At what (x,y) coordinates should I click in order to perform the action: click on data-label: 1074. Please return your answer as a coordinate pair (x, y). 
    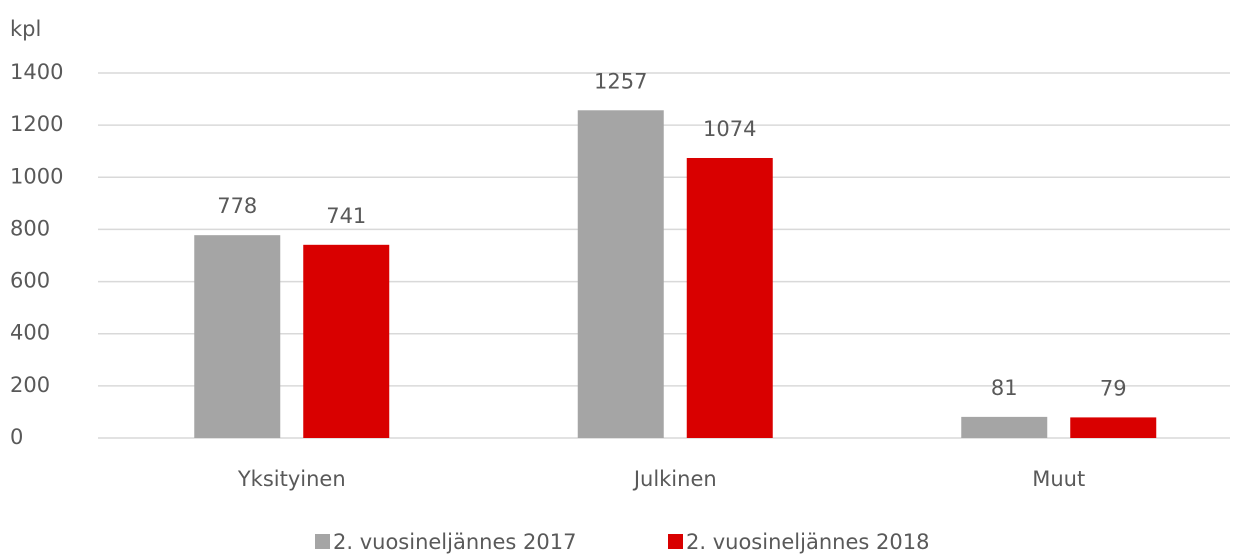
    Looking at the image, I should click on (729, 129).